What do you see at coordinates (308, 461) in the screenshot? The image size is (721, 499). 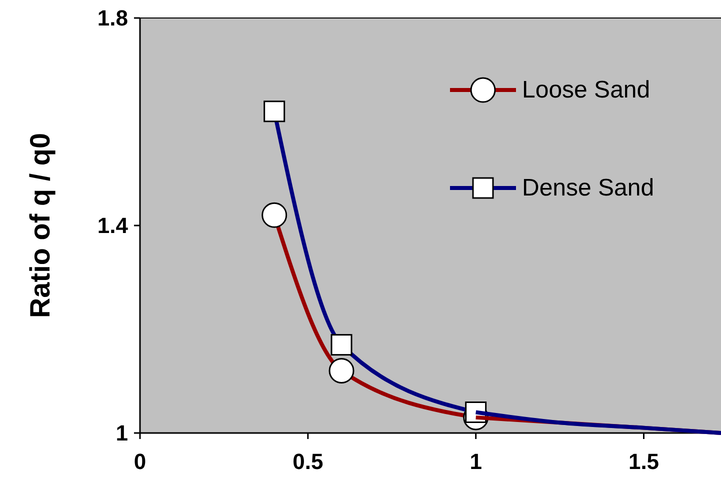 I see `x-tick-label: 0.5` at bounding box center [308, 461].